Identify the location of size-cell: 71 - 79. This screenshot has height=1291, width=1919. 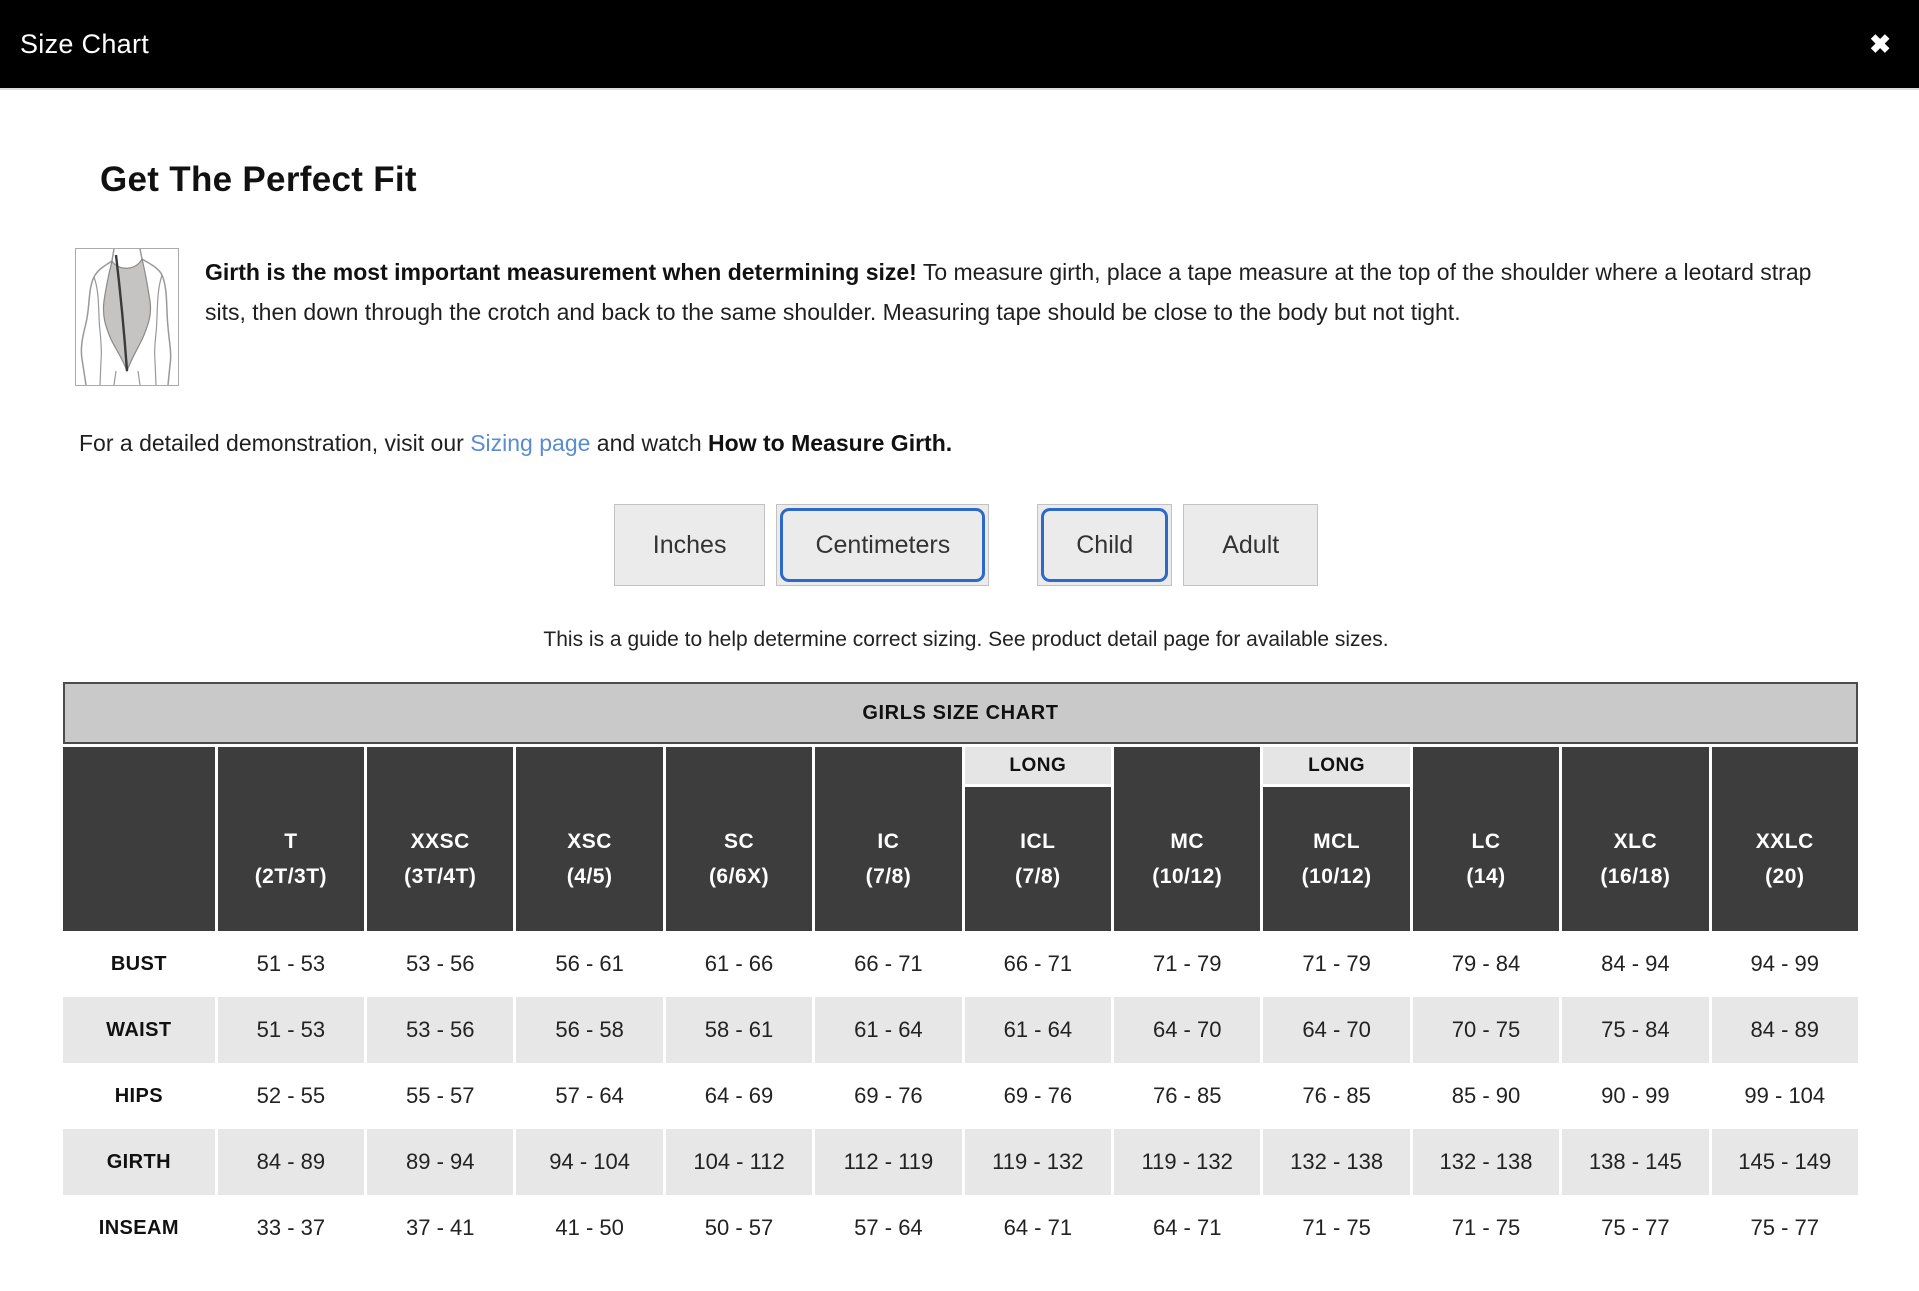
(1336, 963).